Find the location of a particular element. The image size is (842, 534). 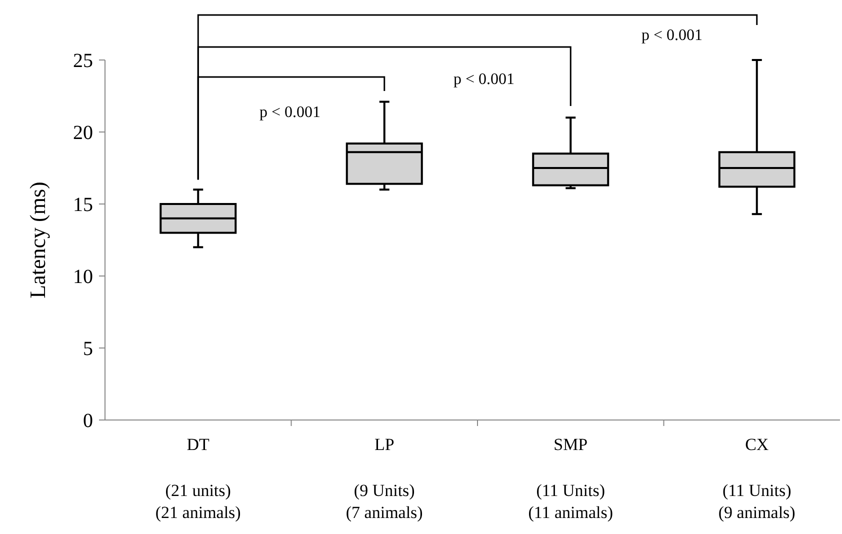

y-tick-label: 20 is located at coordinates (83, 133).